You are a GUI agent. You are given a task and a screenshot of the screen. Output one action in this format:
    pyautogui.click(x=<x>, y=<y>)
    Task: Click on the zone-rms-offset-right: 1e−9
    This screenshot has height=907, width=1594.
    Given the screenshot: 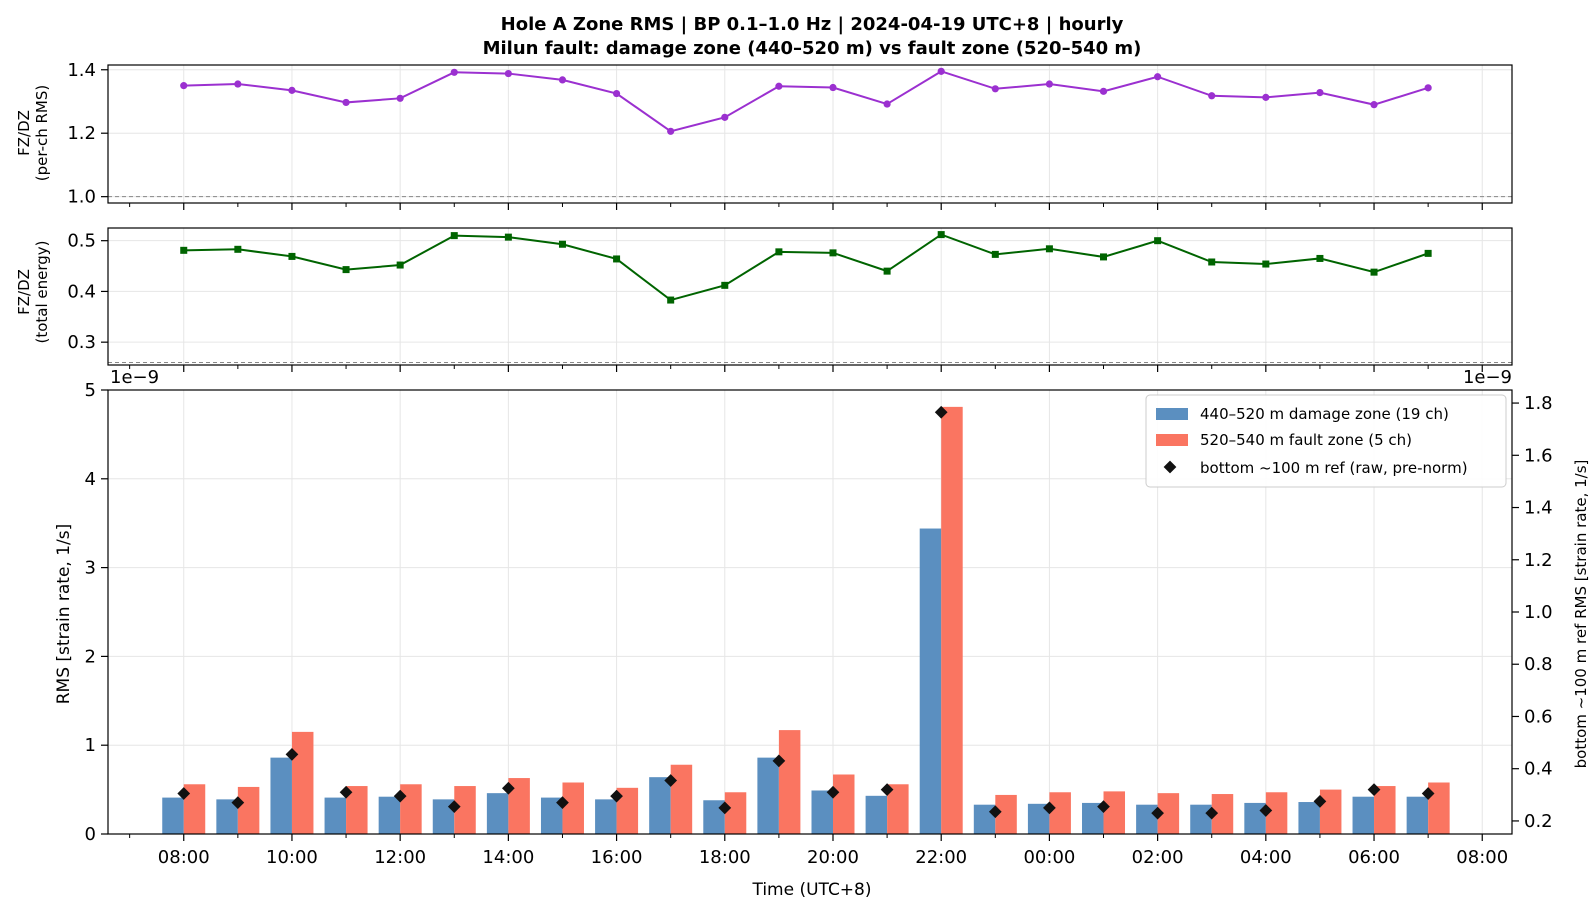 What is the action you would take?
    pyautogui.click(x=1487, y=377)
    